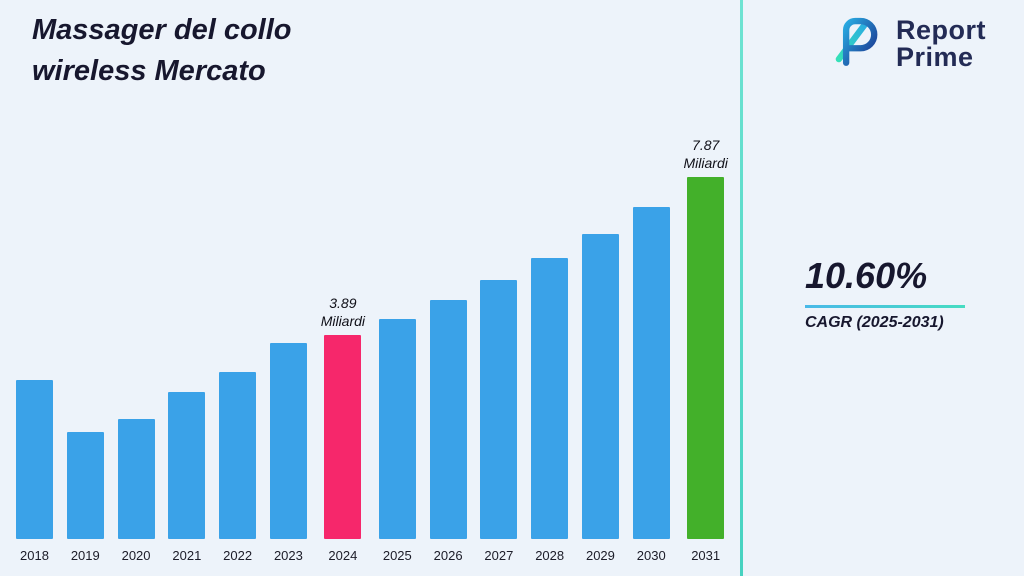  Describe the element at coordinates (397, 294) in the screenshot. I see `bar-column-2025: 2025` at that location.